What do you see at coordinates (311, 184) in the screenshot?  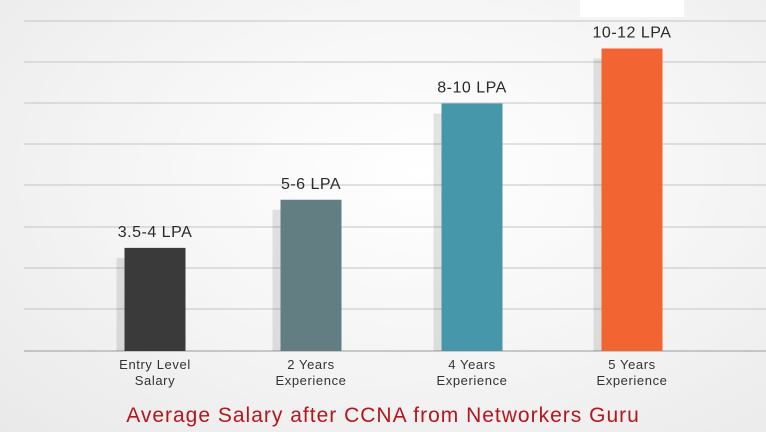 I see `data-label: 5-6 LPA` at bounding box center [311, 184].